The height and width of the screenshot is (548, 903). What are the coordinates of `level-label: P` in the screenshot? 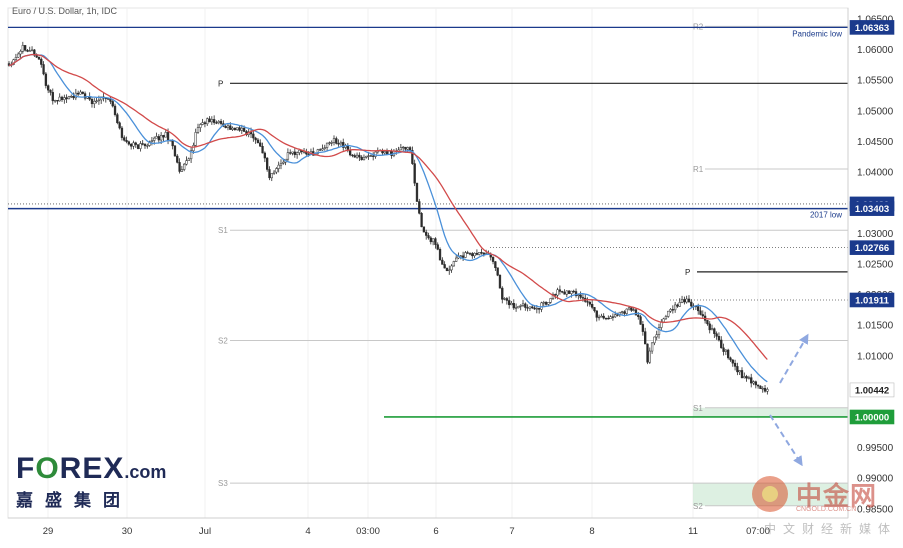 It's located at (220, 83).